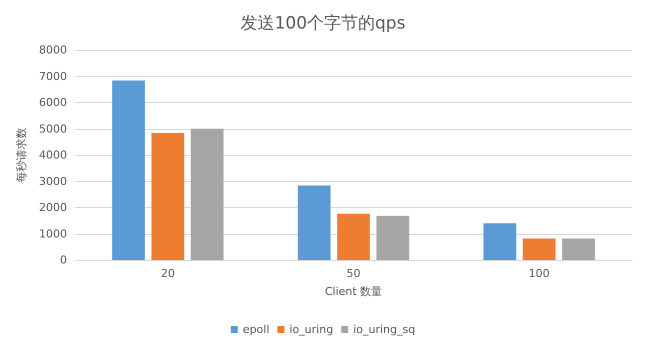 Image resolution: width=646 pixels, height=348 pixels. Describe the element at coordinates (53, 207) in the screenshot. I see `y-tick-label: 2000` at that location.